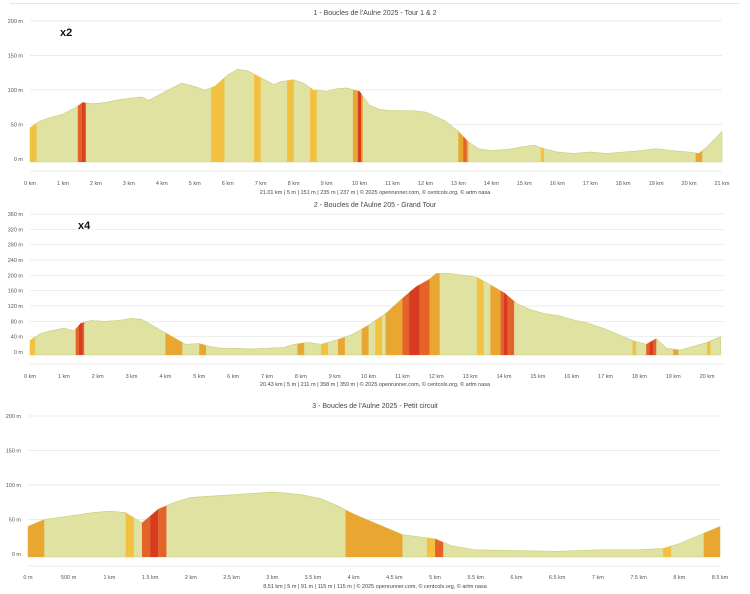  I want to click on y-tick-label: 40 m, so click(17, 338).